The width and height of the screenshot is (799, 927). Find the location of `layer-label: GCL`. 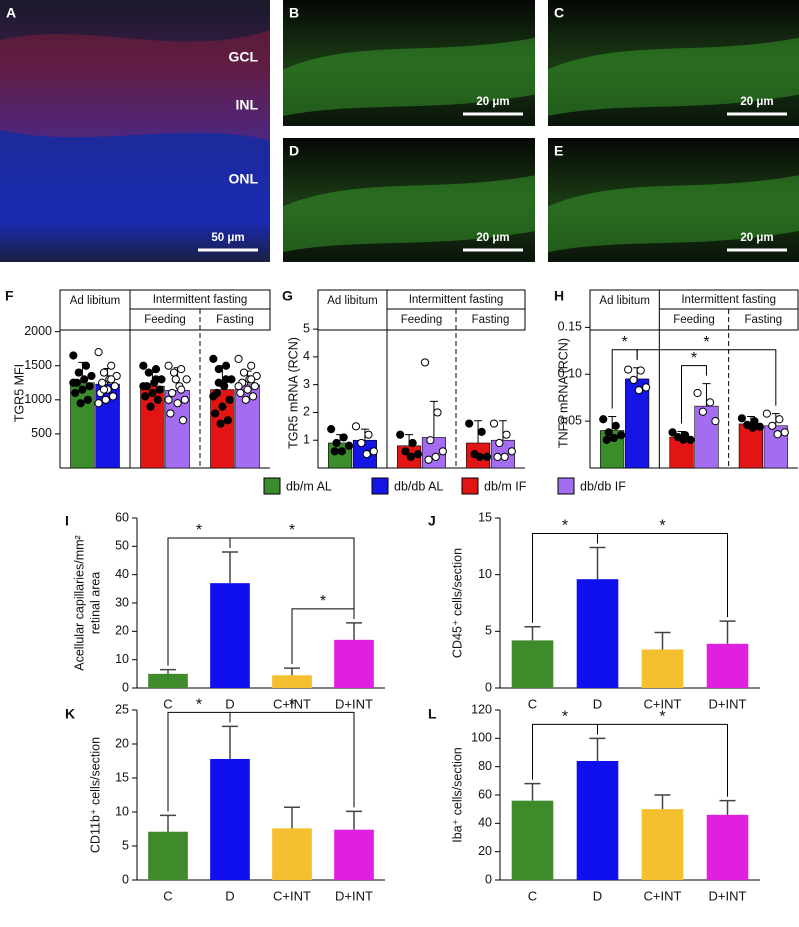

layer-label: GCL is located at coordinates (243, 57).